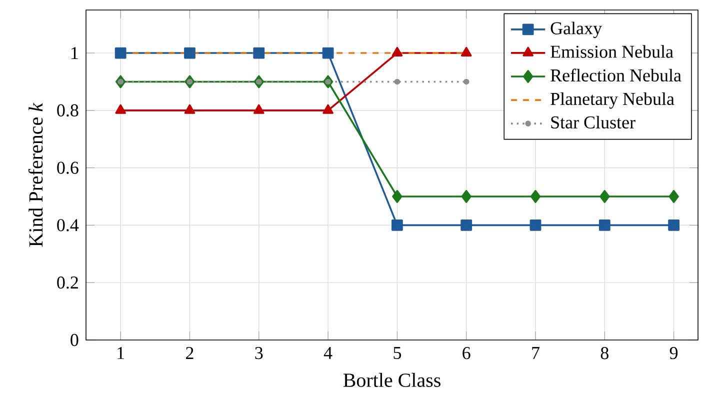  Describe the element at coordinates (67, 282) in the screenshot. I see `y-tick-label: 0.2` at that location.